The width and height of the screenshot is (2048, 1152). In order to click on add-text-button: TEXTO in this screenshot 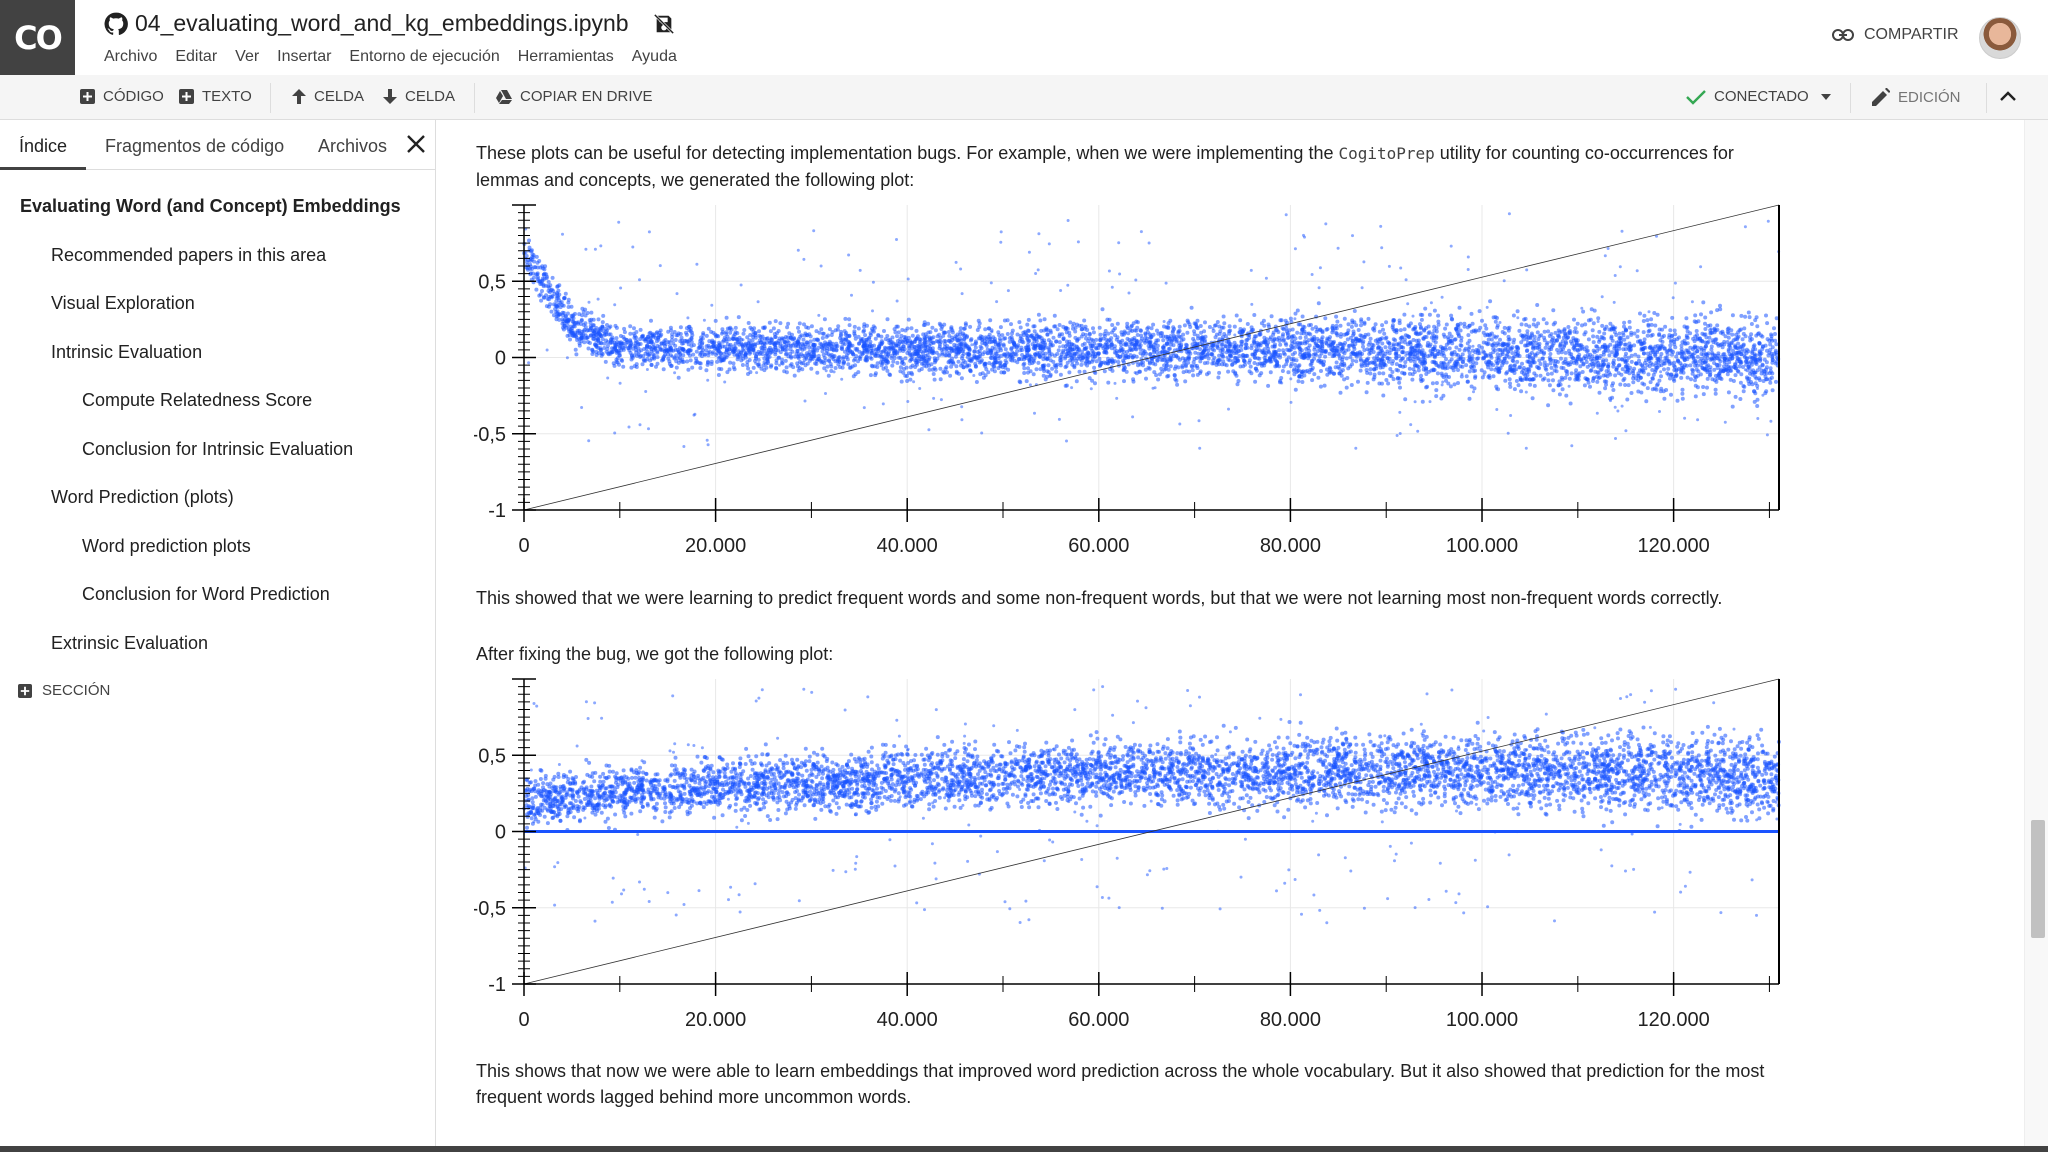, I will do `click(215, 96)`.